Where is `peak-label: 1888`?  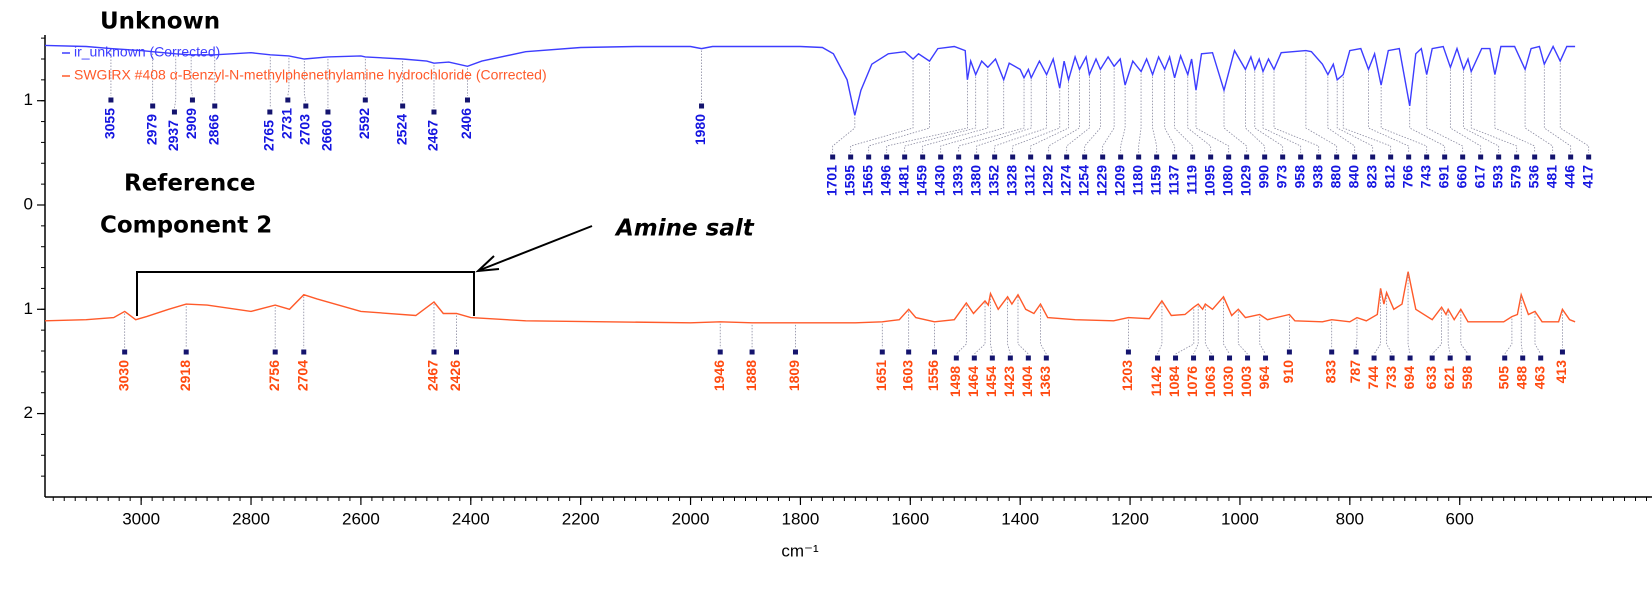
peak-label: 1888 is located at coordinates (751, 375).